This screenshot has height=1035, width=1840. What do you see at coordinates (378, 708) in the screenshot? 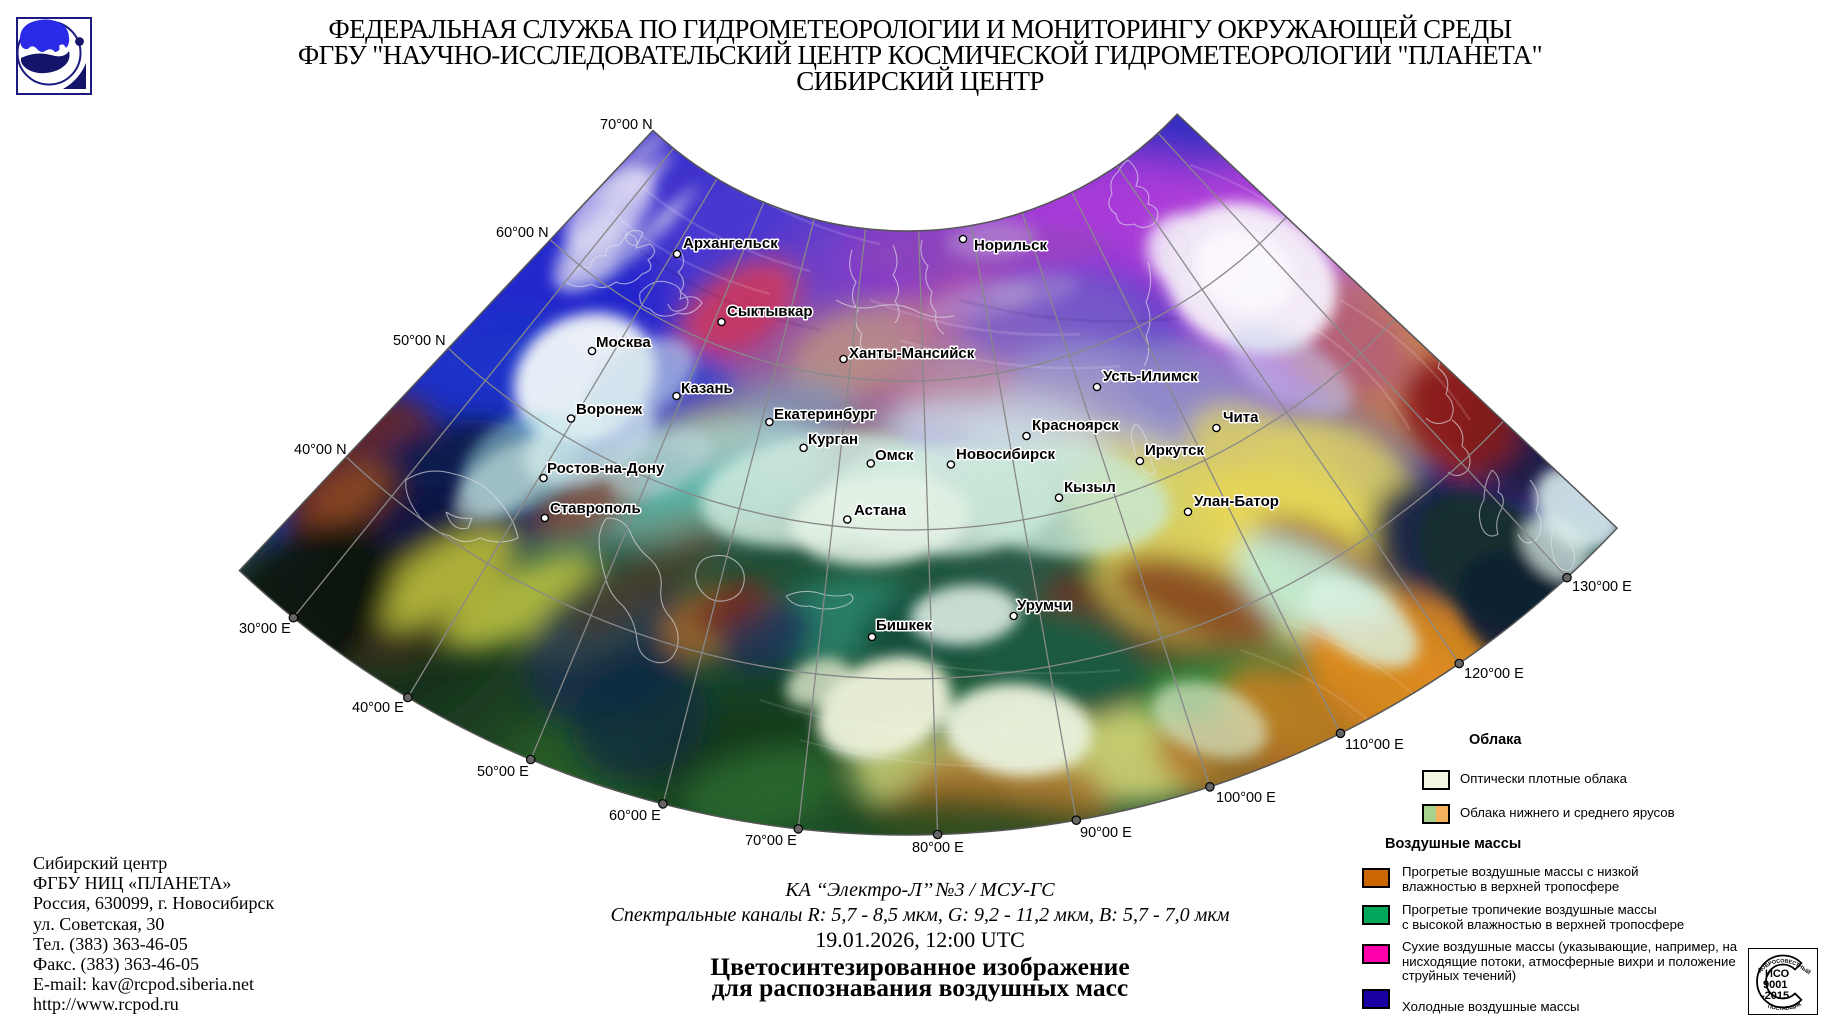
I see `svg-text: 40°00 E` at bounding box center [378, 708].